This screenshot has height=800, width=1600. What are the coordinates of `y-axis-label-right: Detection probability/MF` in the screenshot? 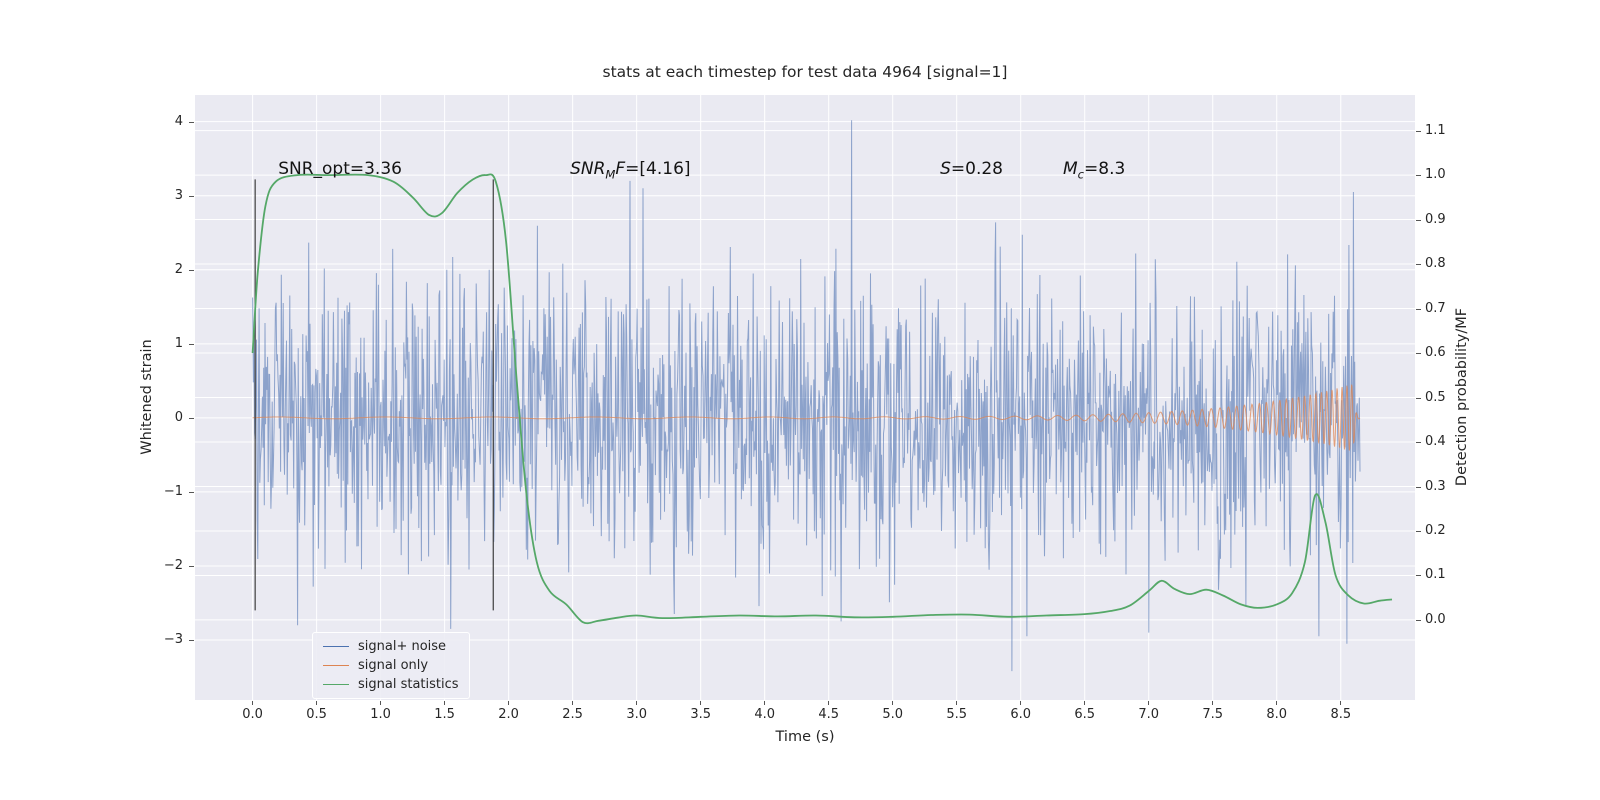 It's located at (1462, 397).